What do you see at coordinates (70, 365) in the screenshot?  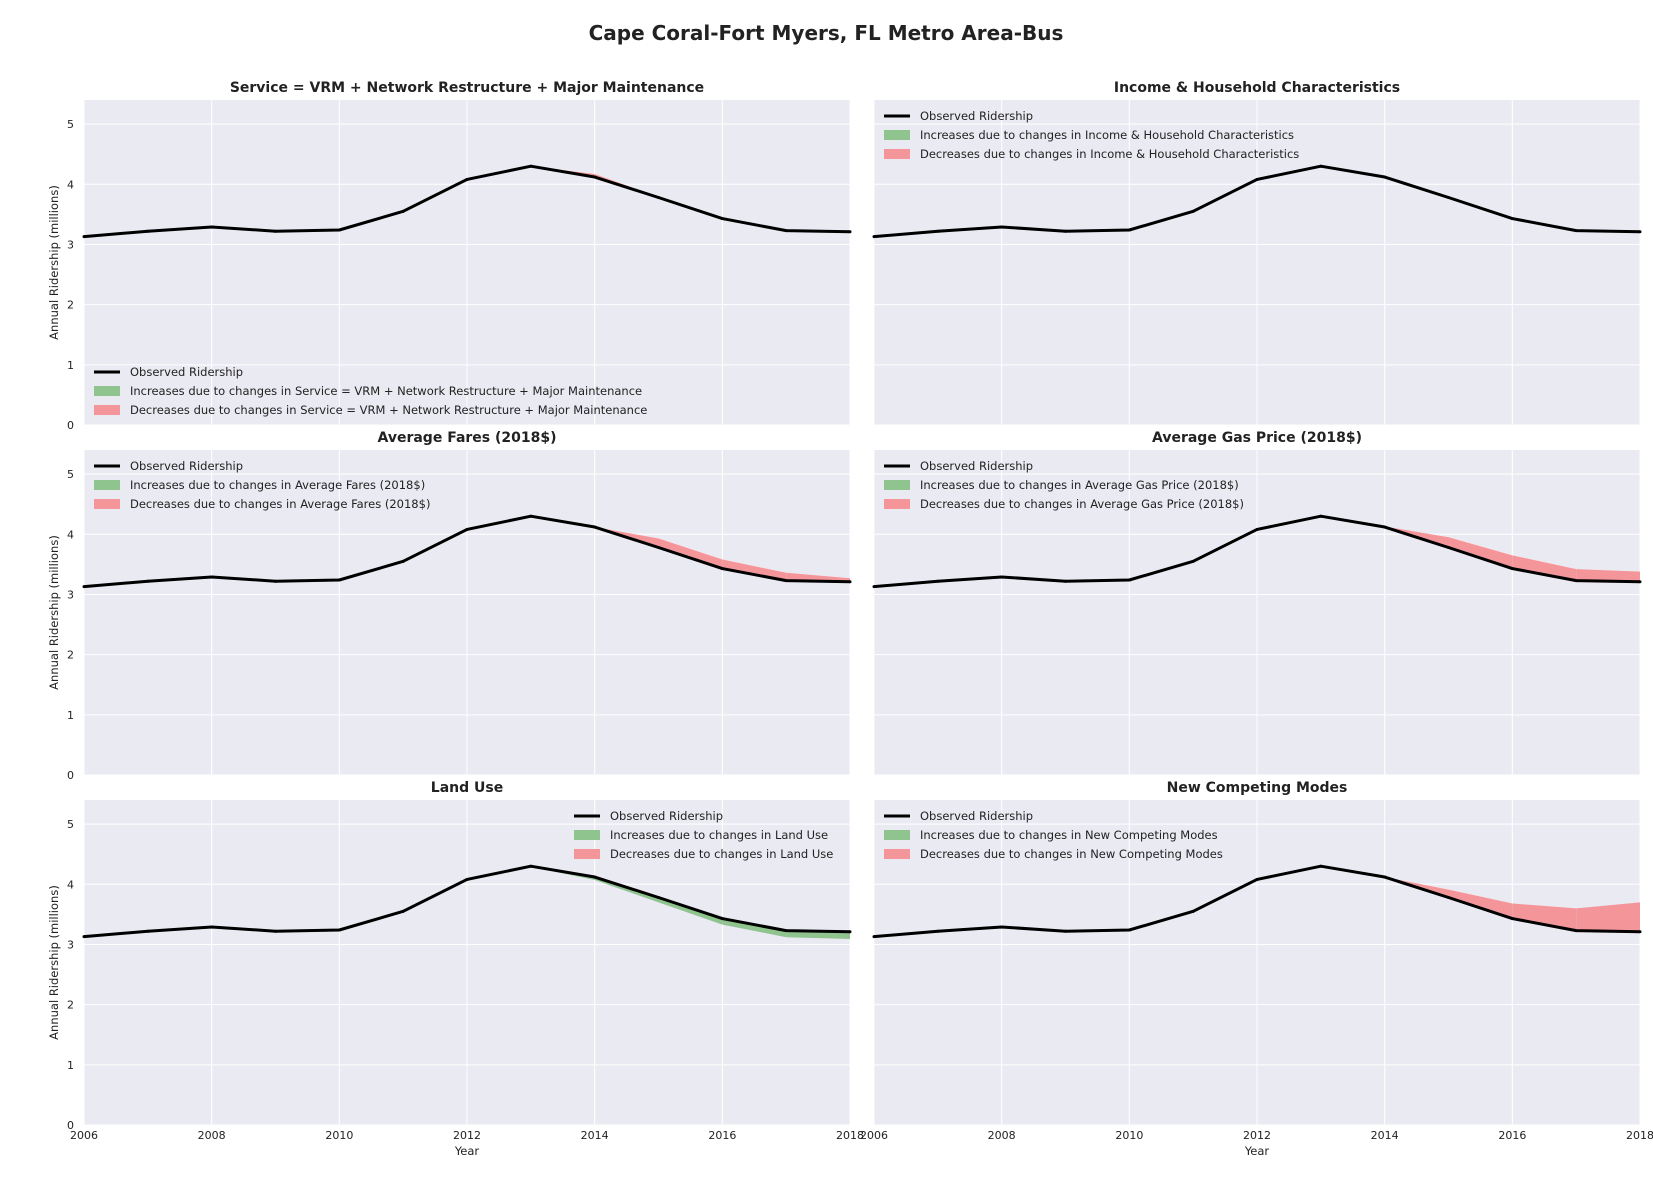 I see `y-tick-label: 1` at bounding box center [70, 365].